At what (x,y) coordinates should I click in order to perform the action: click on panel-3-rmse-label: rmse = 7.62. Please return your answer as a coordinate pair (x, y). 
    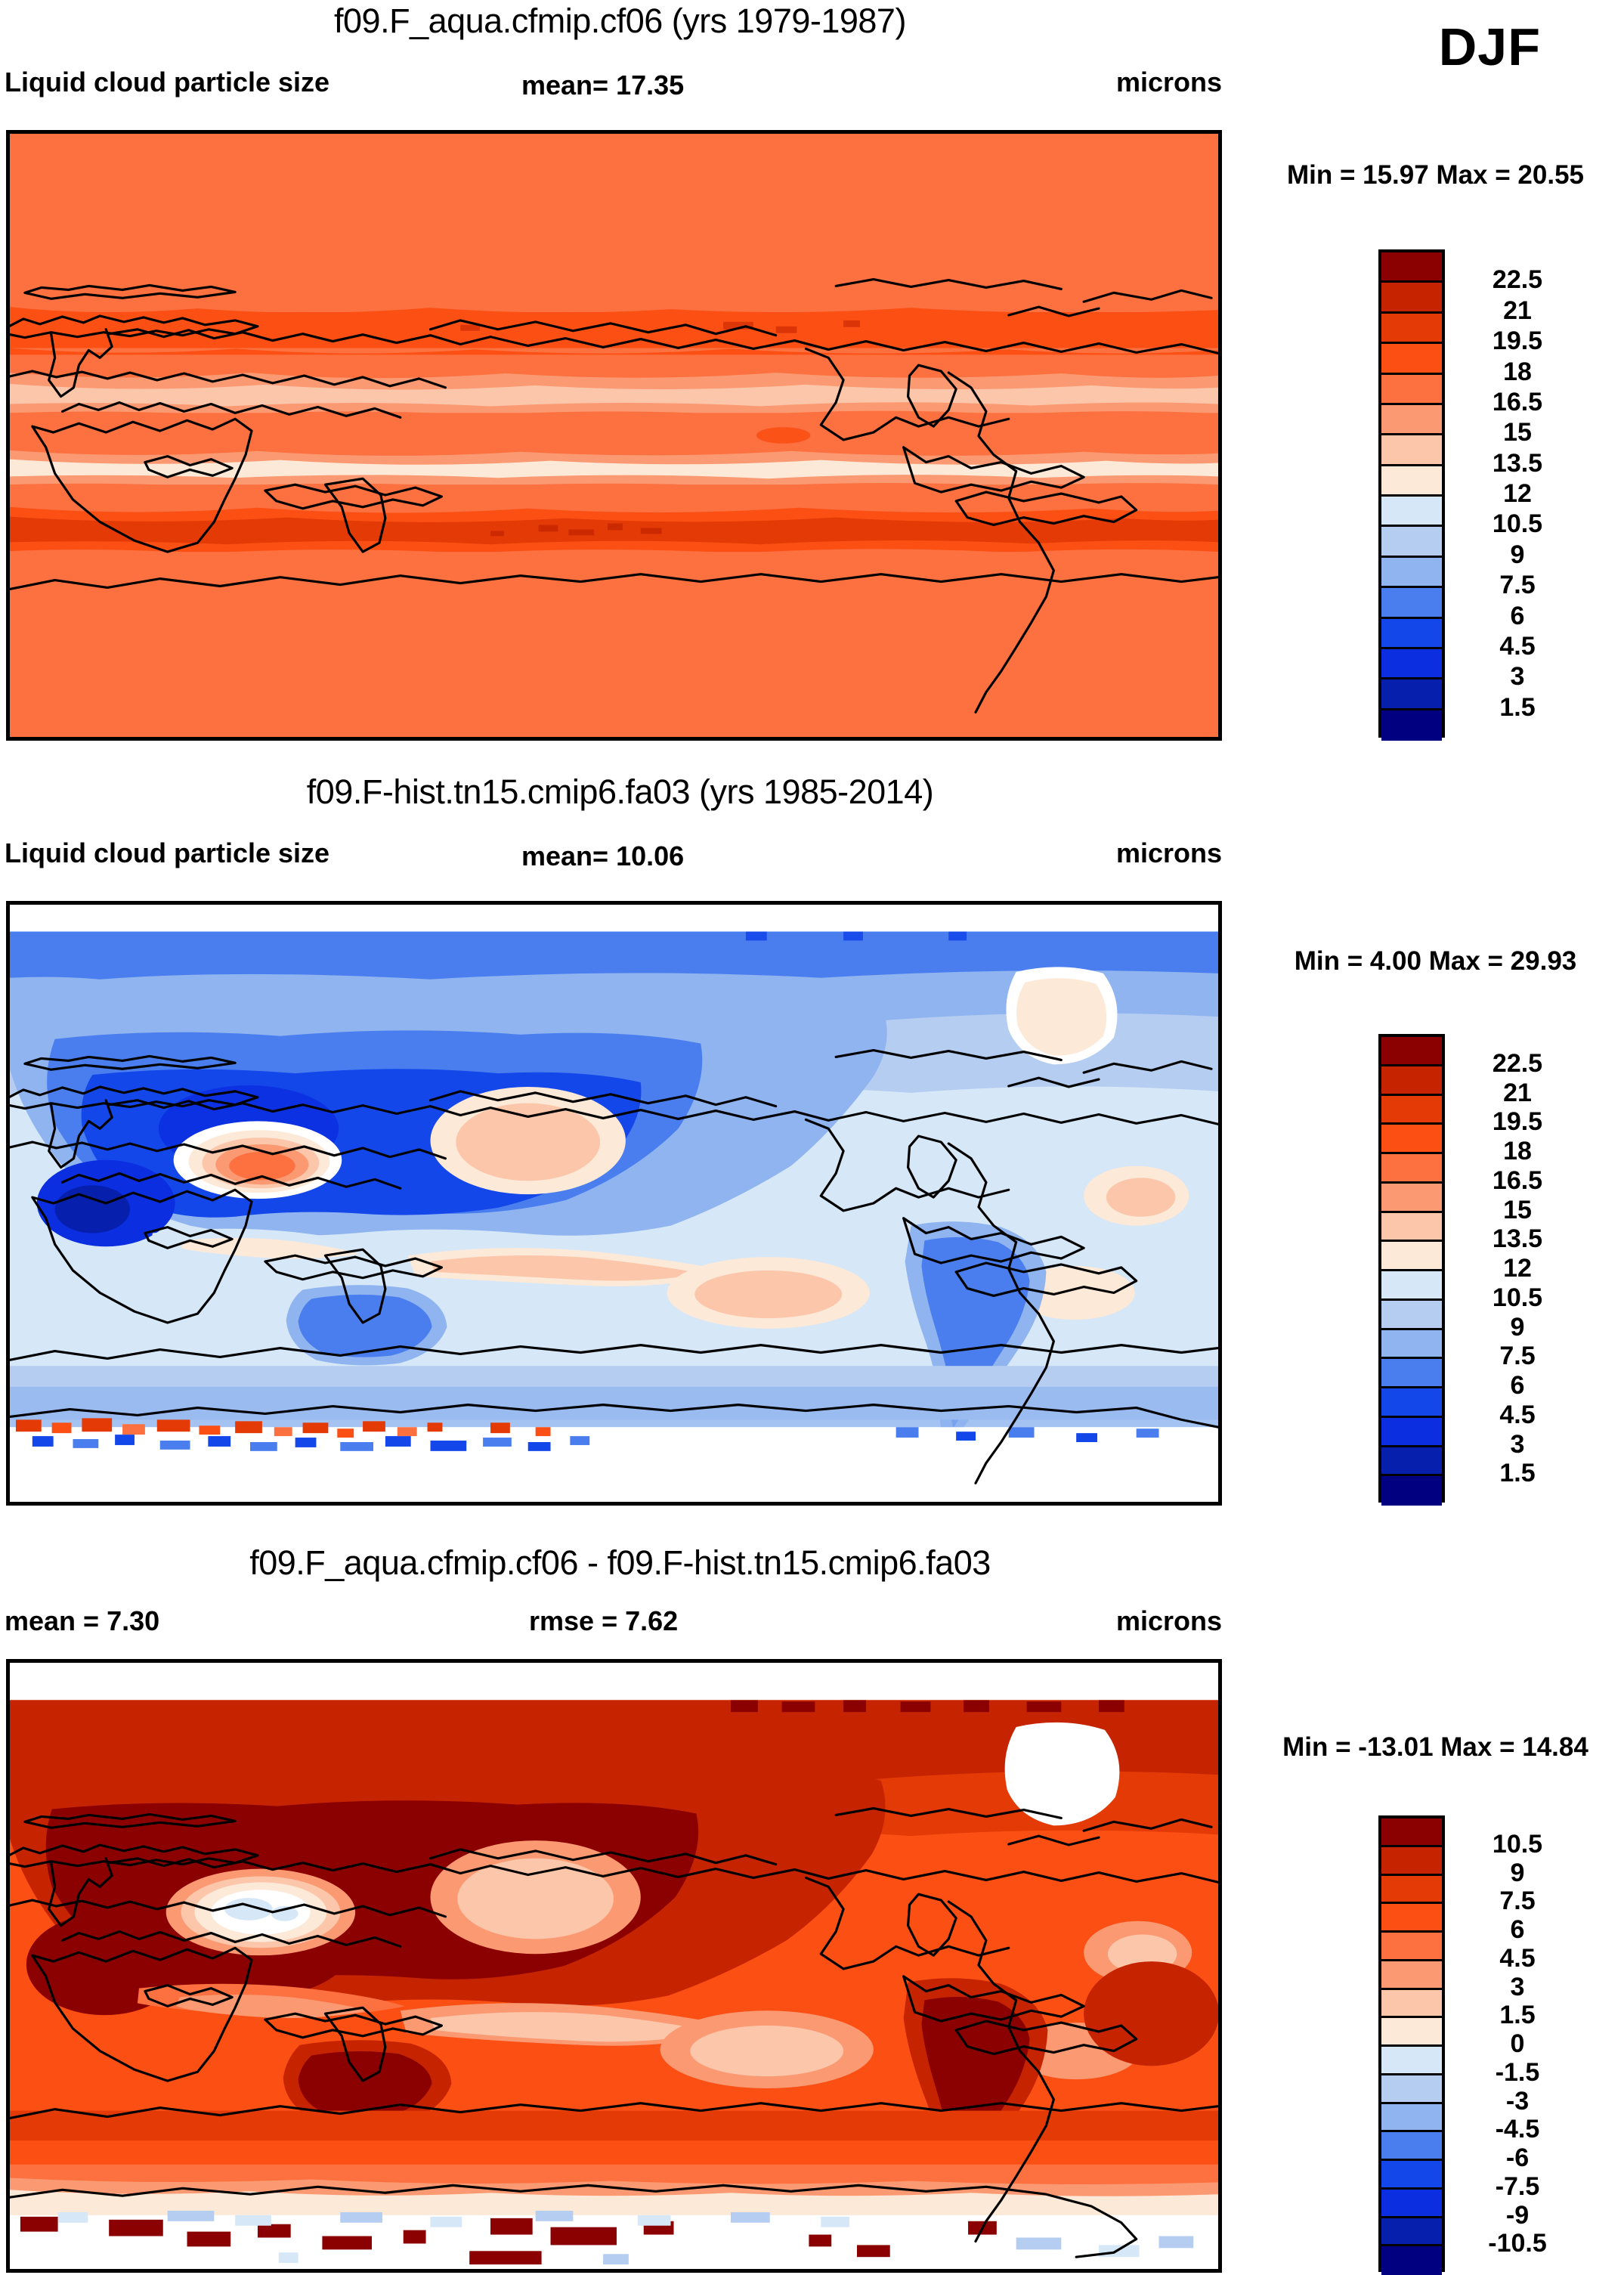
    Looking at the image, I should click on (604, 1620).